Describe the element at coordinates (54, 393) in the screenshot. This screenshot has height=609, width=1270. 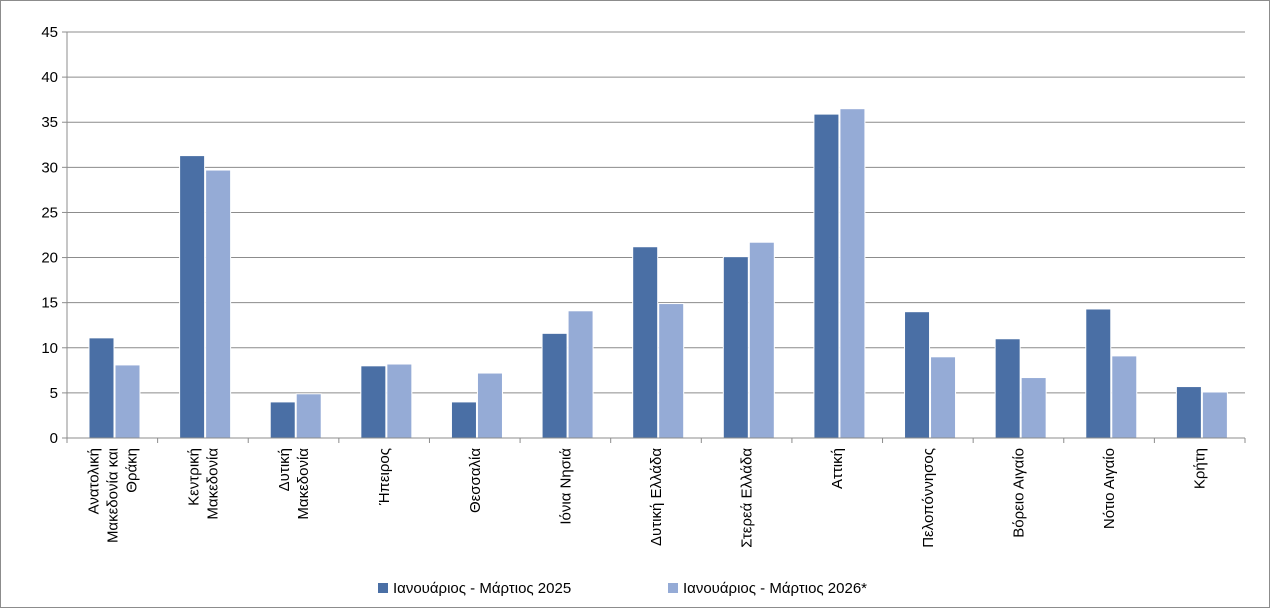
I see `y-tick-label: 5` at that location.